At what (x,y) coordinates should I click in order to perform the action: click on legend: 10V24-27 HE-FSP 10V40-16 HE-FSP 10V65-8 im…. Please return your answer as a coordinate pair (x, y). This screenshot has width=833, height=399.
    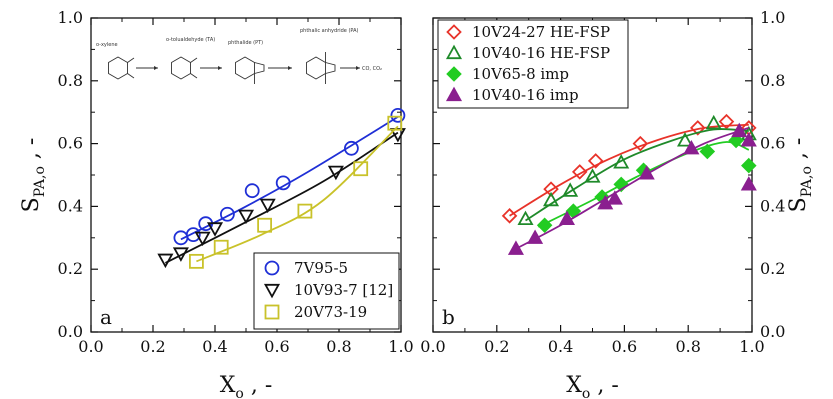
    Looking at the image, I should click on (533, 64).